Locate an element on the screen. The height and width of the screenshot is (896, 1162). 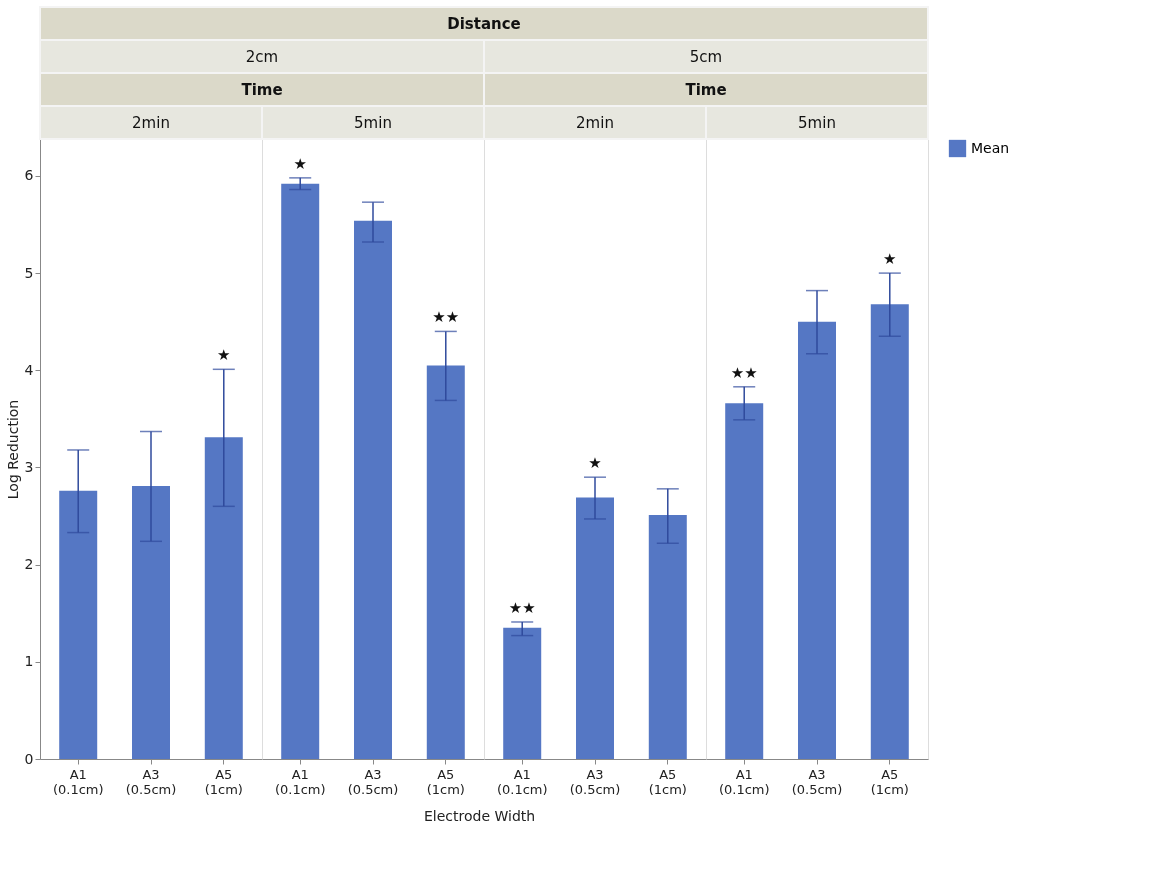
legend-label: Mean is located at coordinates (990, 147).